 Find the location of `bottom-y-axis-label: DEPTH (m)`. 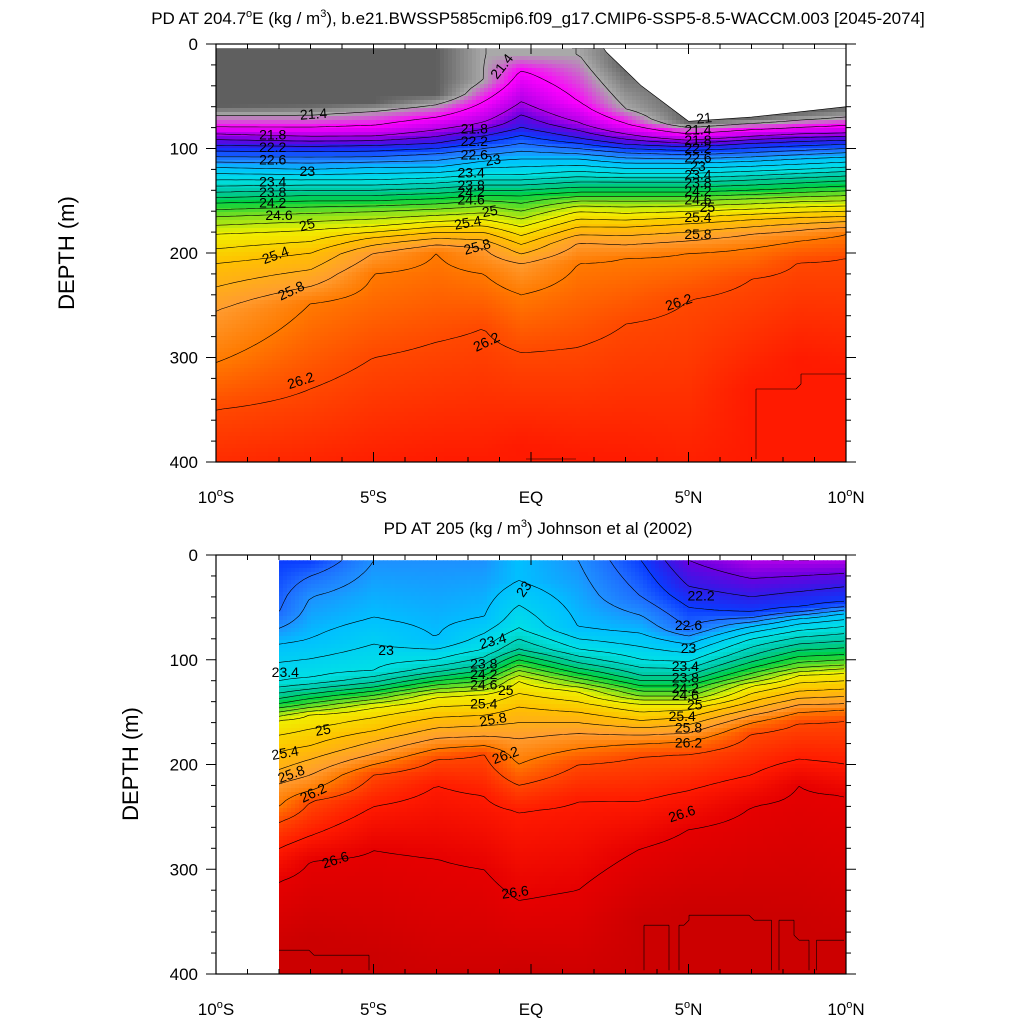

bottom-y-axis-label: DEPTH (m) is located at coordinates (130, 764).